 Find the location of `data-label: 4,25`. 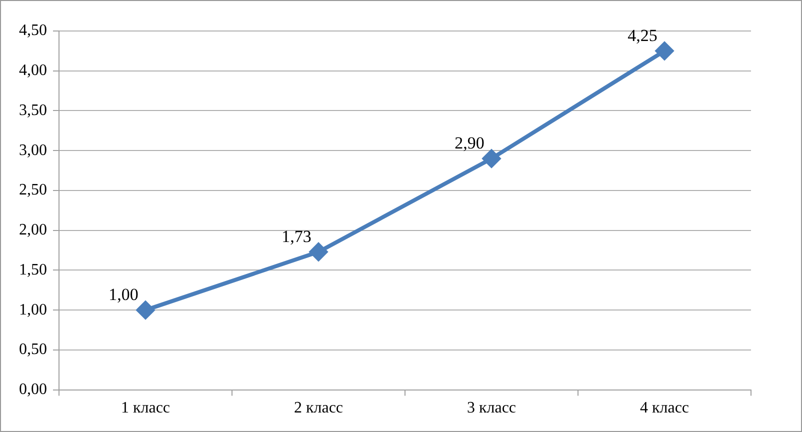

data-label: 4,25 is located at coordinates (643, 35).